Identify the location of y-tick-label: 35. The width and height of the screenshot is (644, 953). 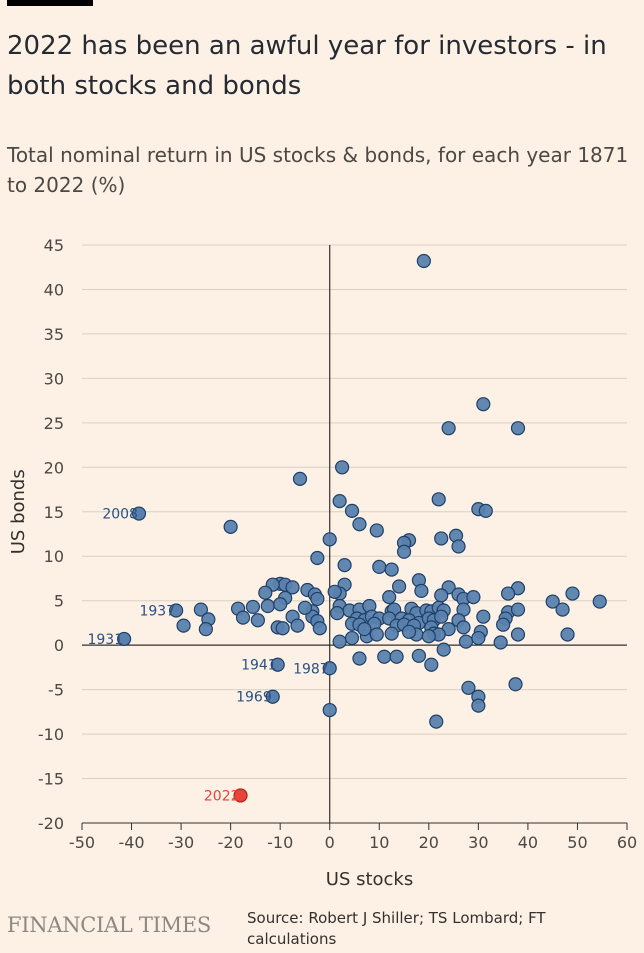
(54, 334).